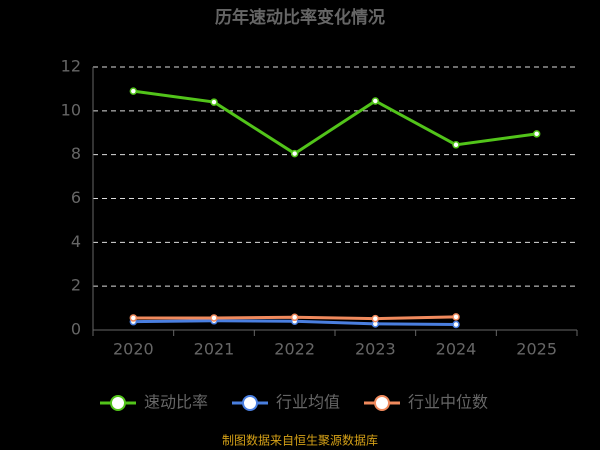 The image size is (600, 450). Describe the element at coordinates (536, 349) in the screenshot. I see `x-tick-label: 2025` at that location.